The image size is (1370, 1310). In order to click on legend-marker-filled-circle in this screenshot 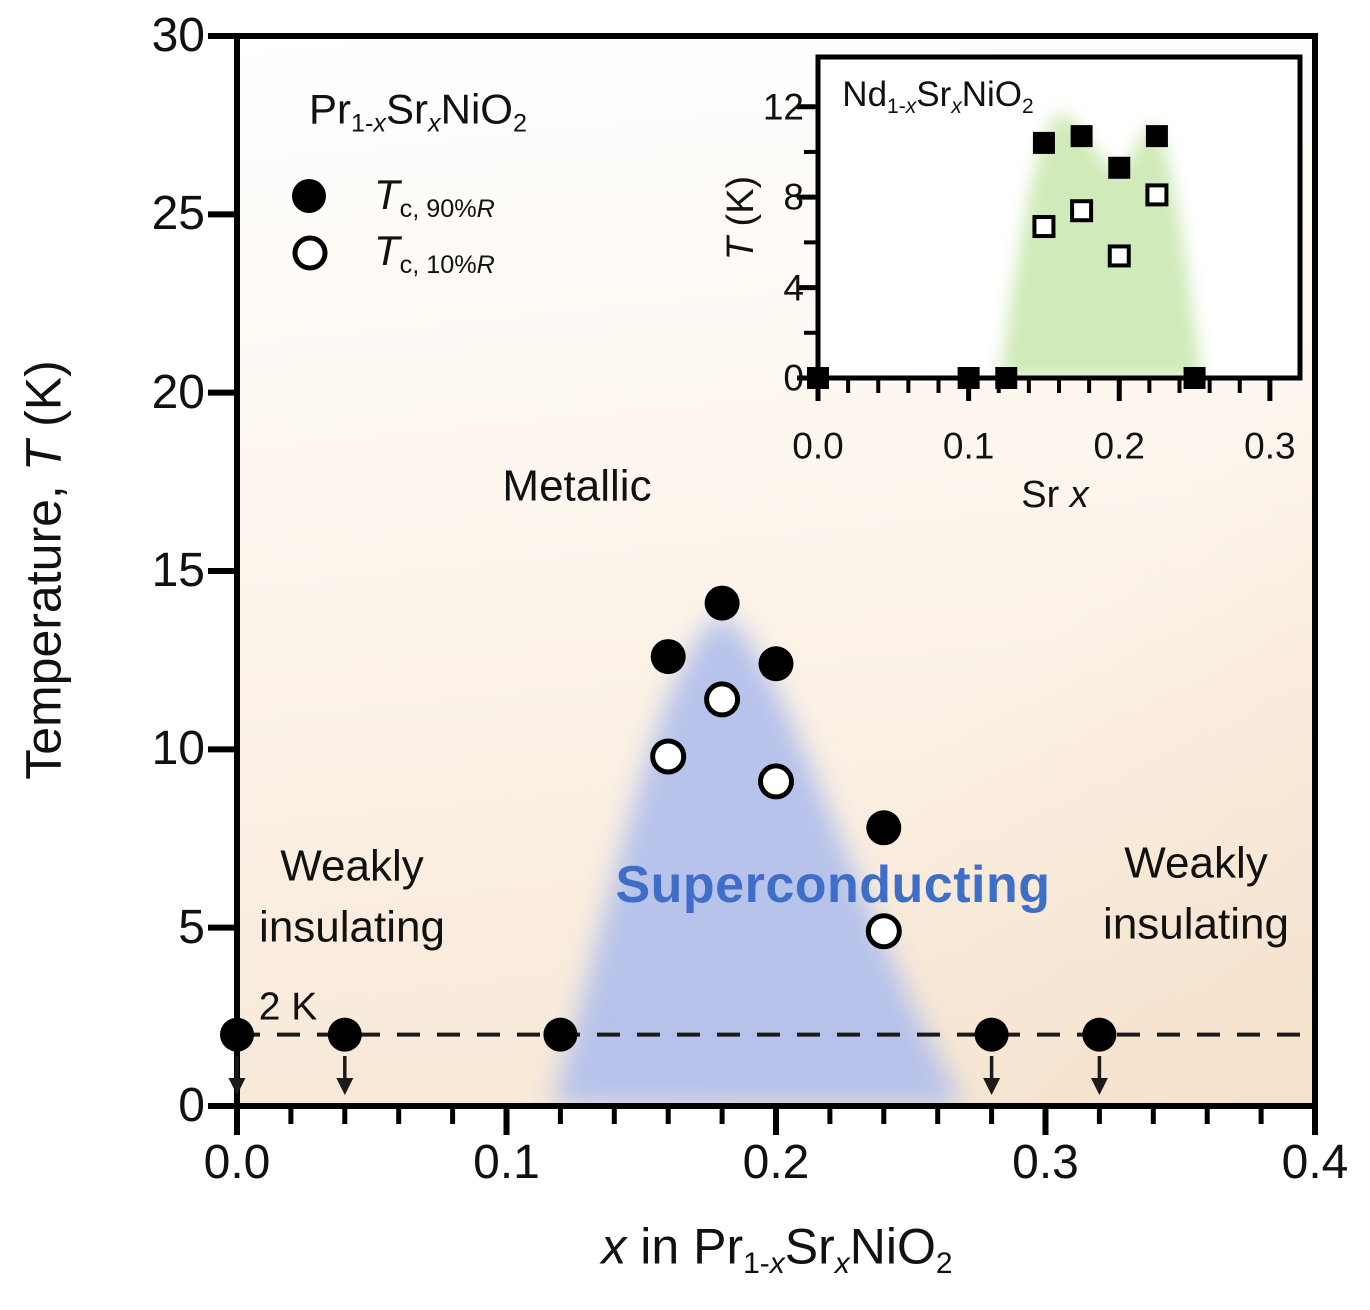, I will do `click(309, 196)`.